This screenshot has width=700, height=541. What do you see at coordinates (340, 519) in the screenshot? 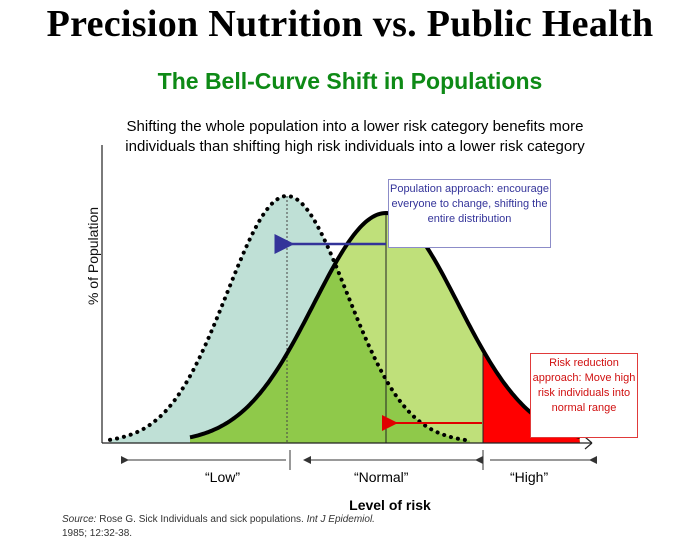
I see `source-journal: Int J Epidemiol.` at bounding box center [340, 519].